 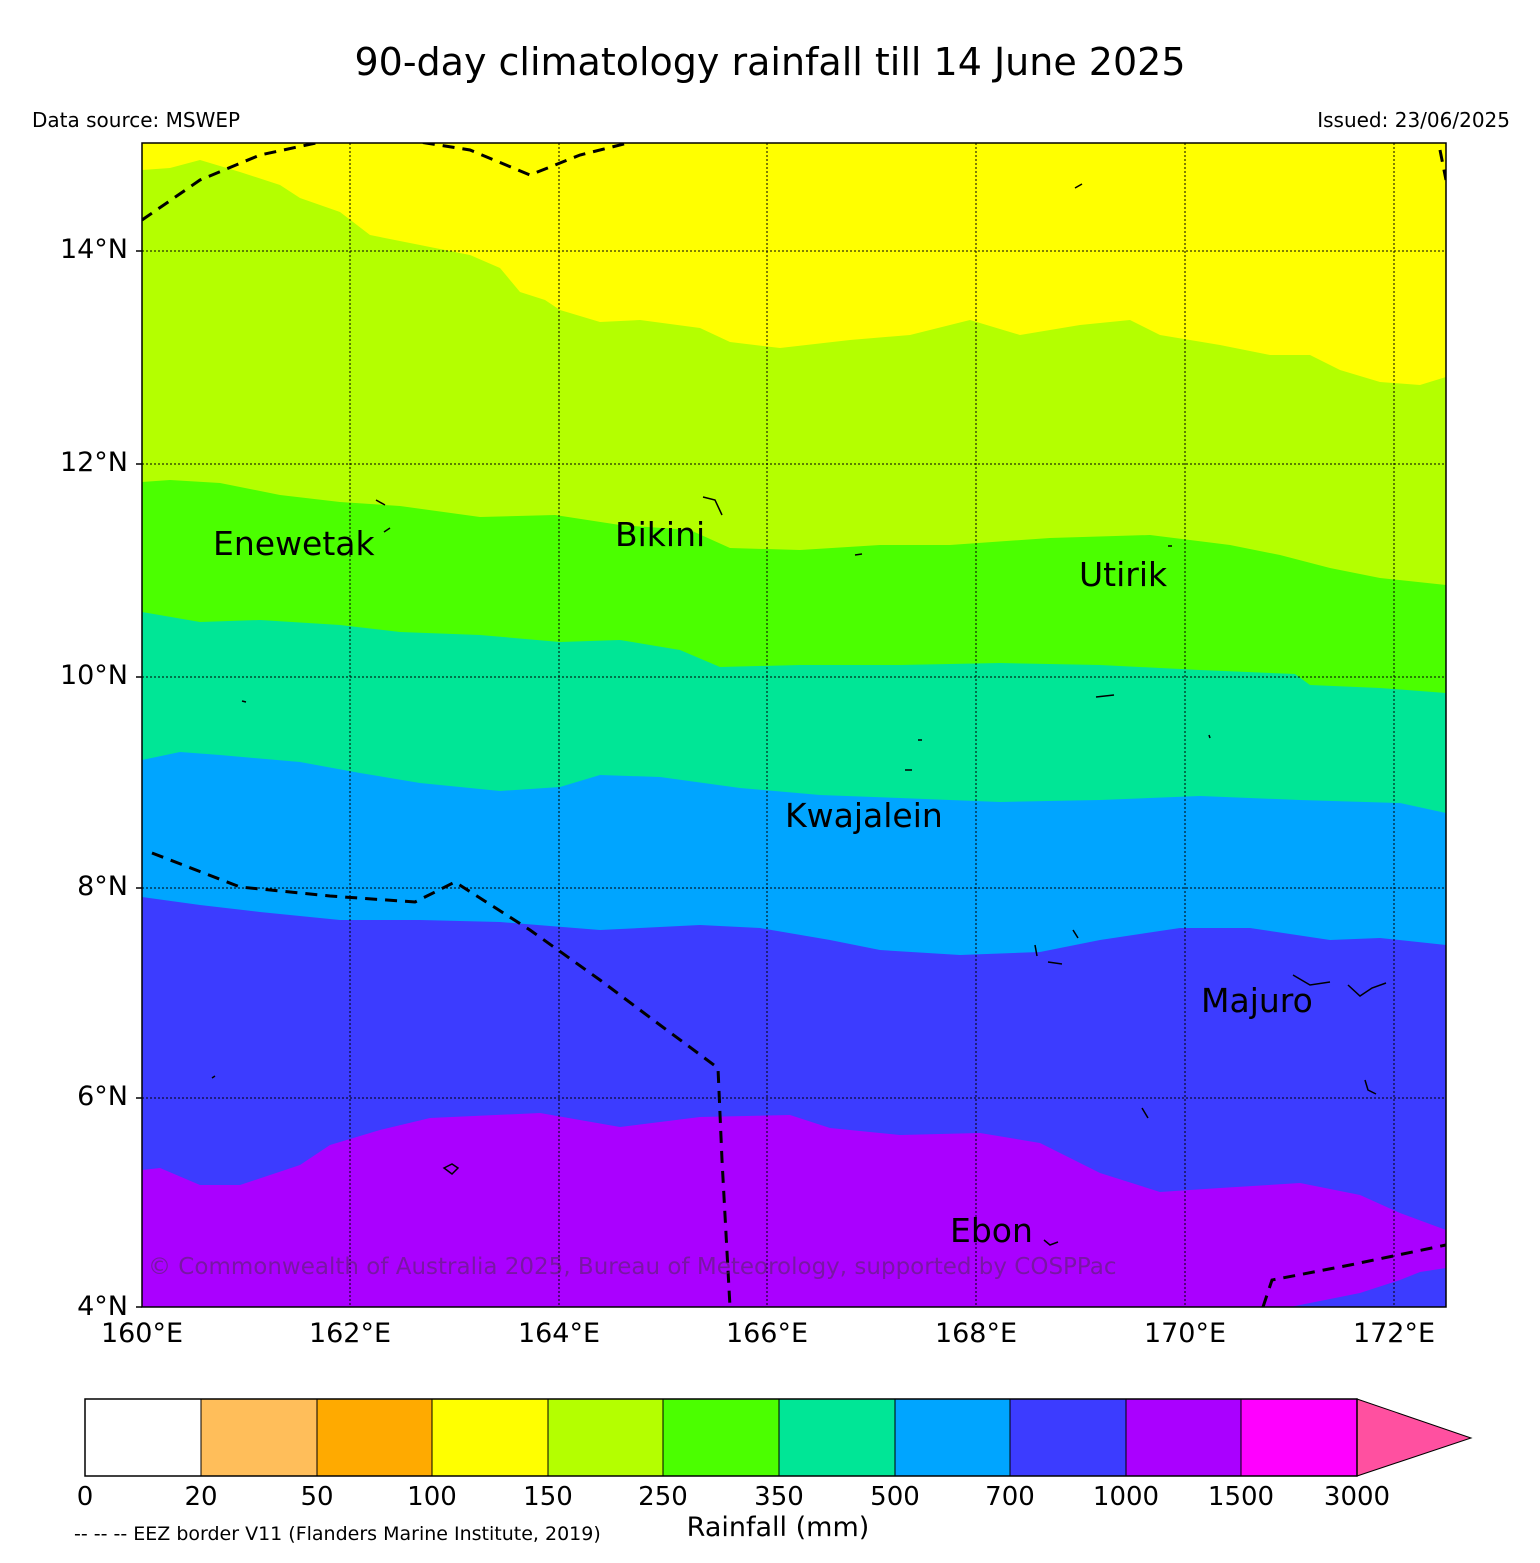 I want to click on issued-date-label: Issued: 23/06/2025, so click(x=1413, y=120).